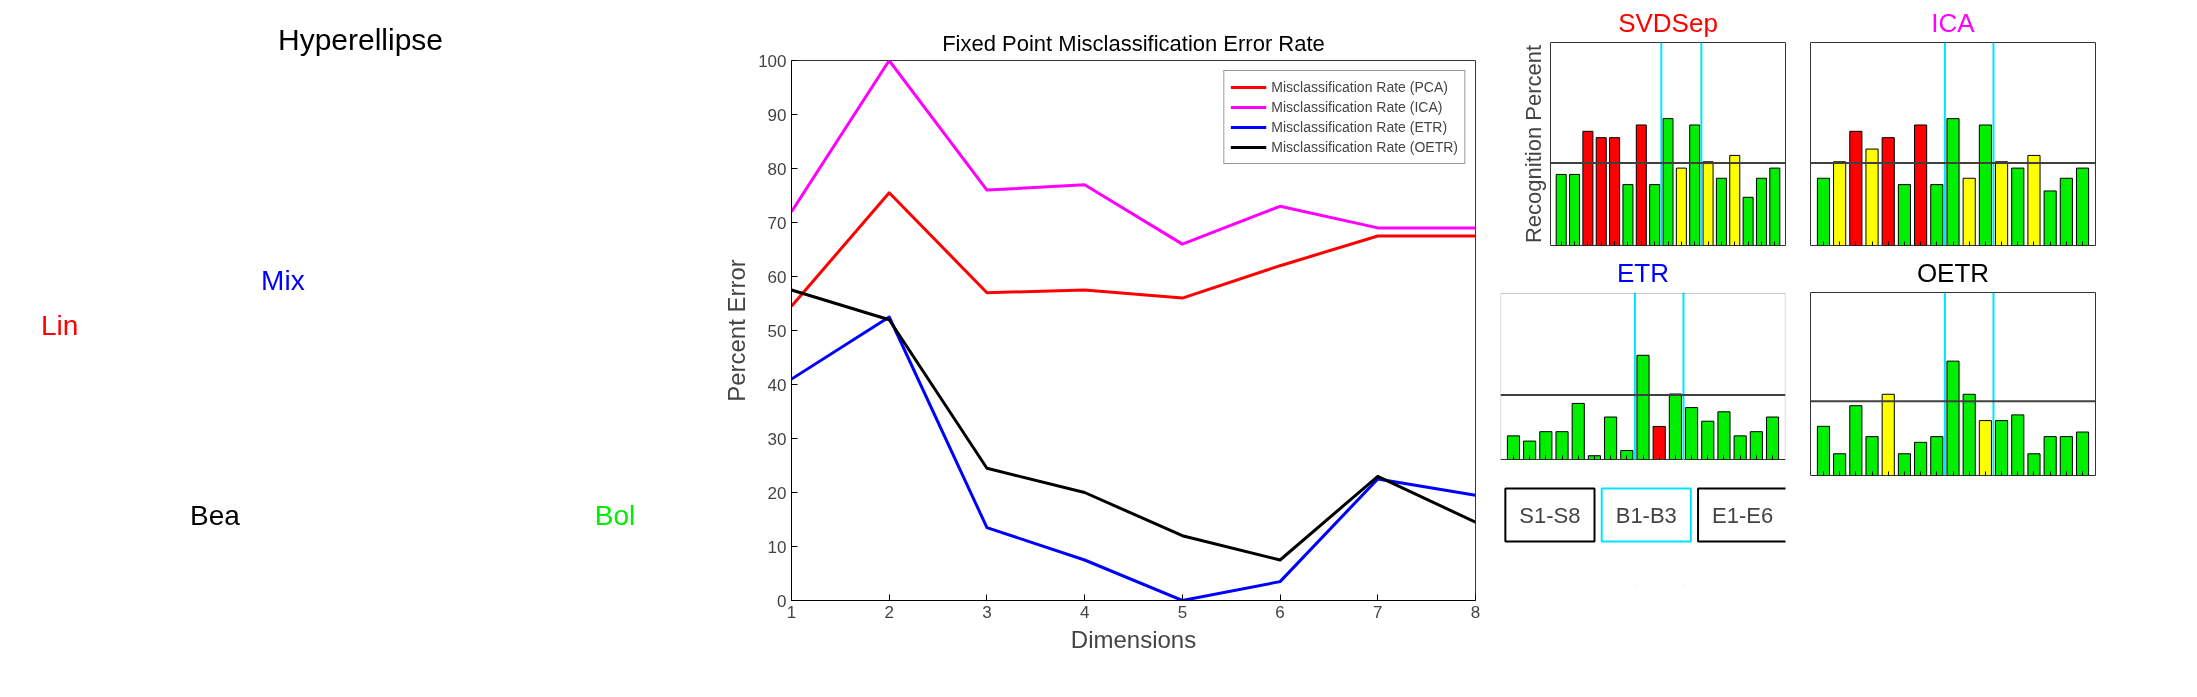 Image resolution: width=2197 pixels, height=697 pixels. I want to click on legend-label: Misclassification Rate (PCA), so click(1359, 87).